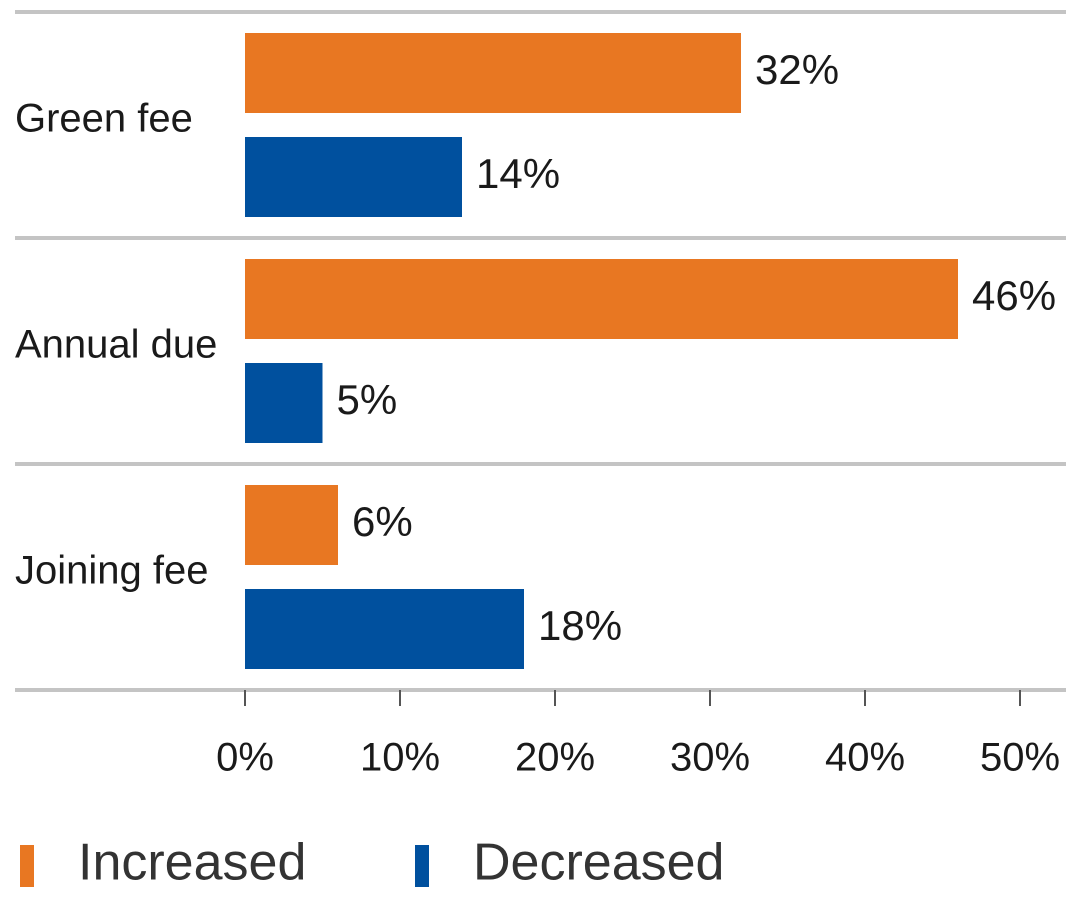 The height and width of the screenshot is (901, 1066). I want to click on value-label: 46%, so click(1014, 295).